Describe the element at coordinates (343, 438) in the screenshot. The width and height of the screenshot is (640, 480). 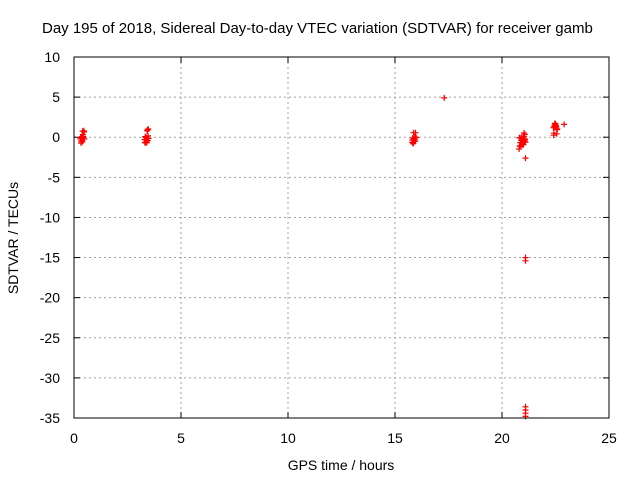
I see `x-tick-labels: 0 5 10 15 20 25` at that location.